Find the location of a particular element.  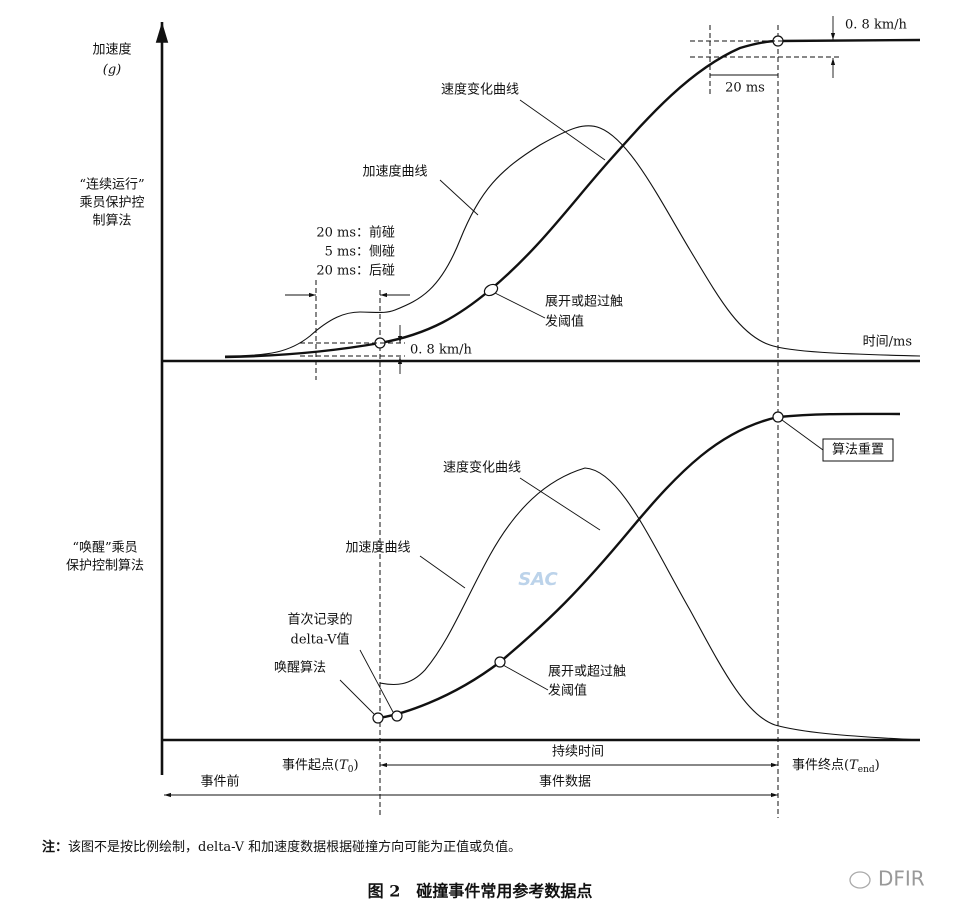

label: 首次记录的 is located at coordinates (319, 620).